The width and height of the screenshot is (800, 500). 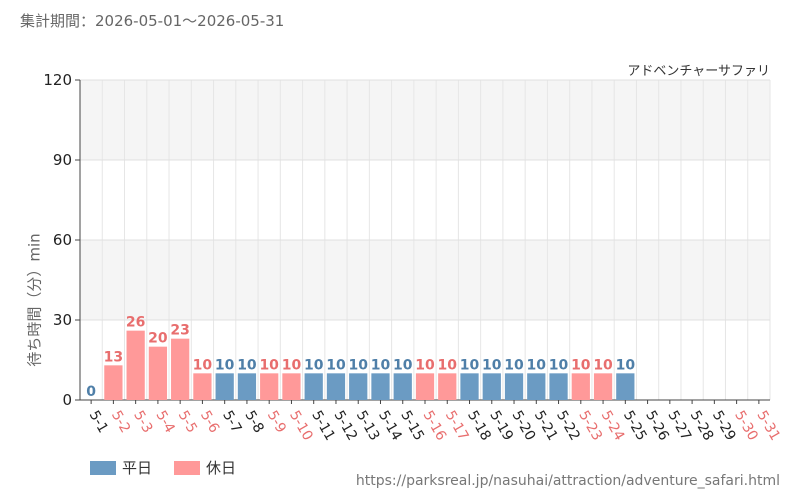 What do you see at coordinates (187, 467) in the screenshot?
I see `legend-swatch-holiday` at bounding box center [187, 467].